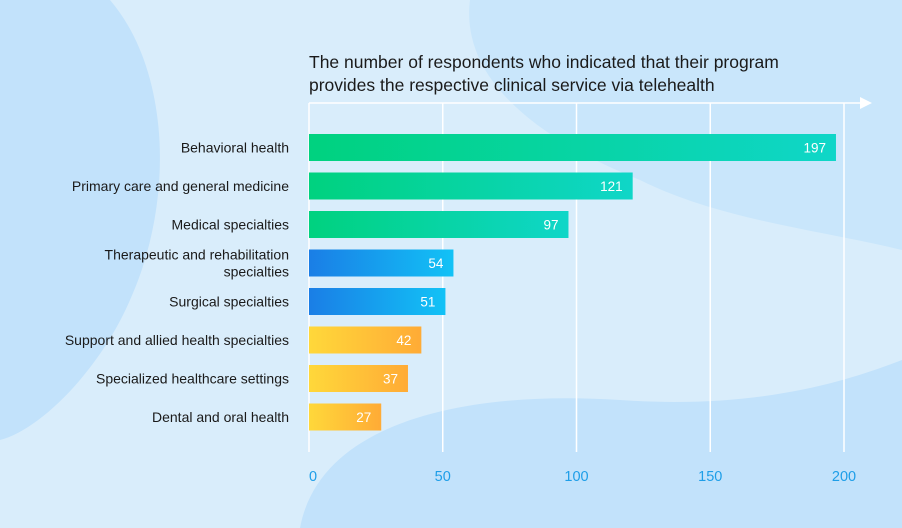  I want to click on bar-value-label: 27, so click(363, 417).